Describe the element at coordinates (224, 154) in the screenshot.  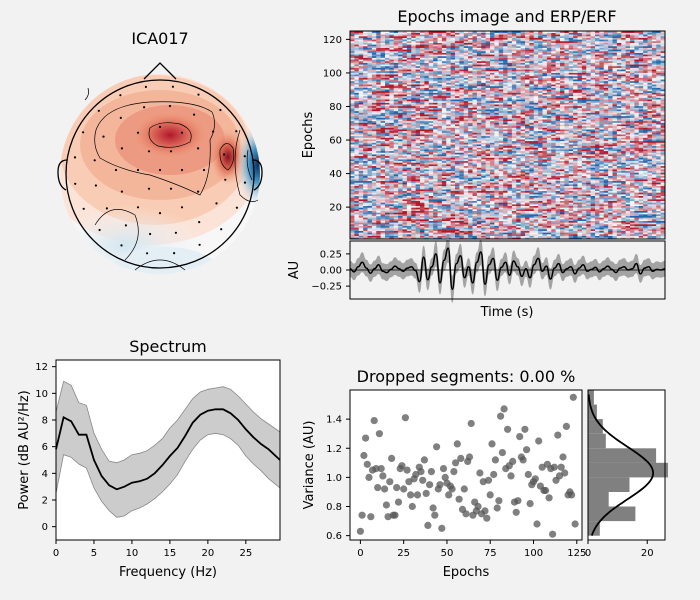
I see `sensor-dot` at that location.